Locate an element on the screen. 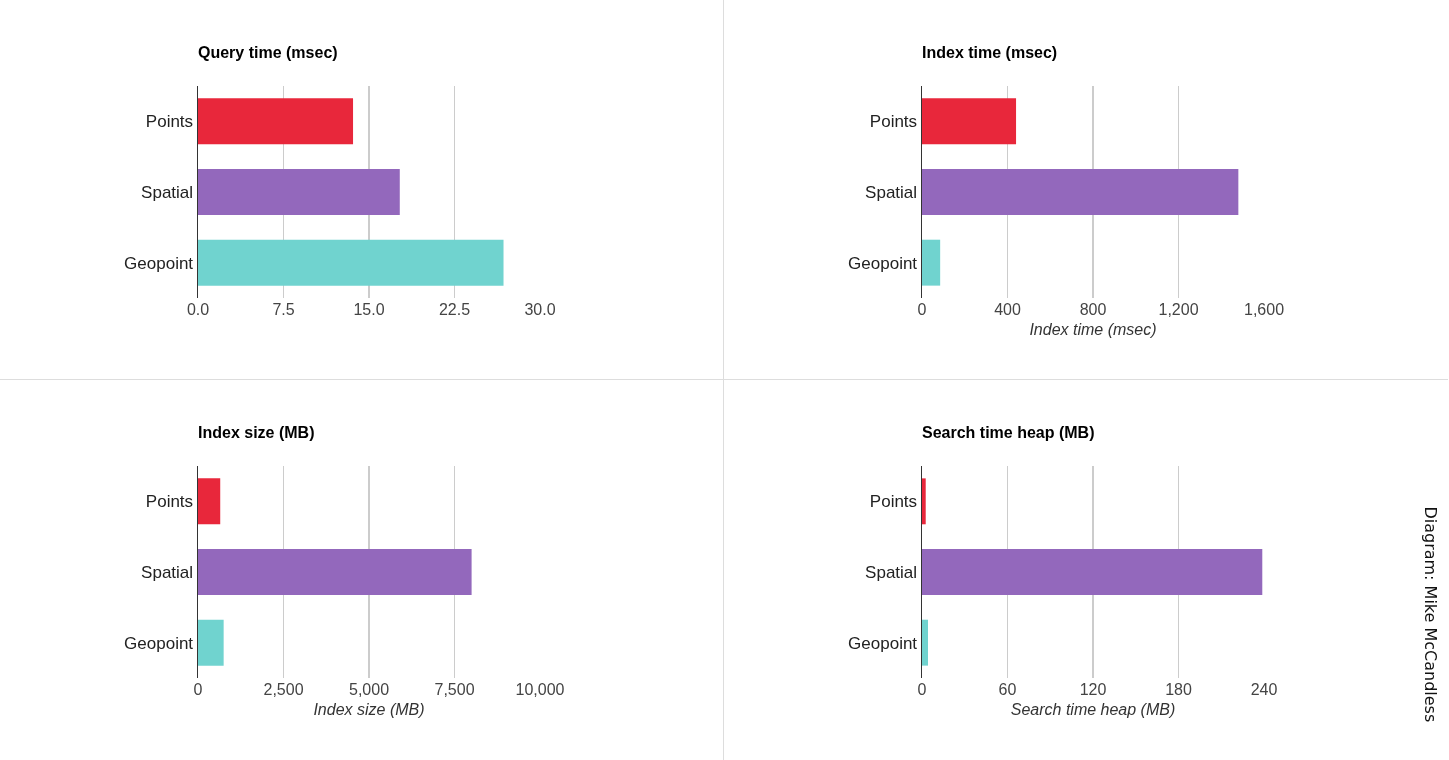  x-tick-label: 400 is located at coordinates (1007, 309).